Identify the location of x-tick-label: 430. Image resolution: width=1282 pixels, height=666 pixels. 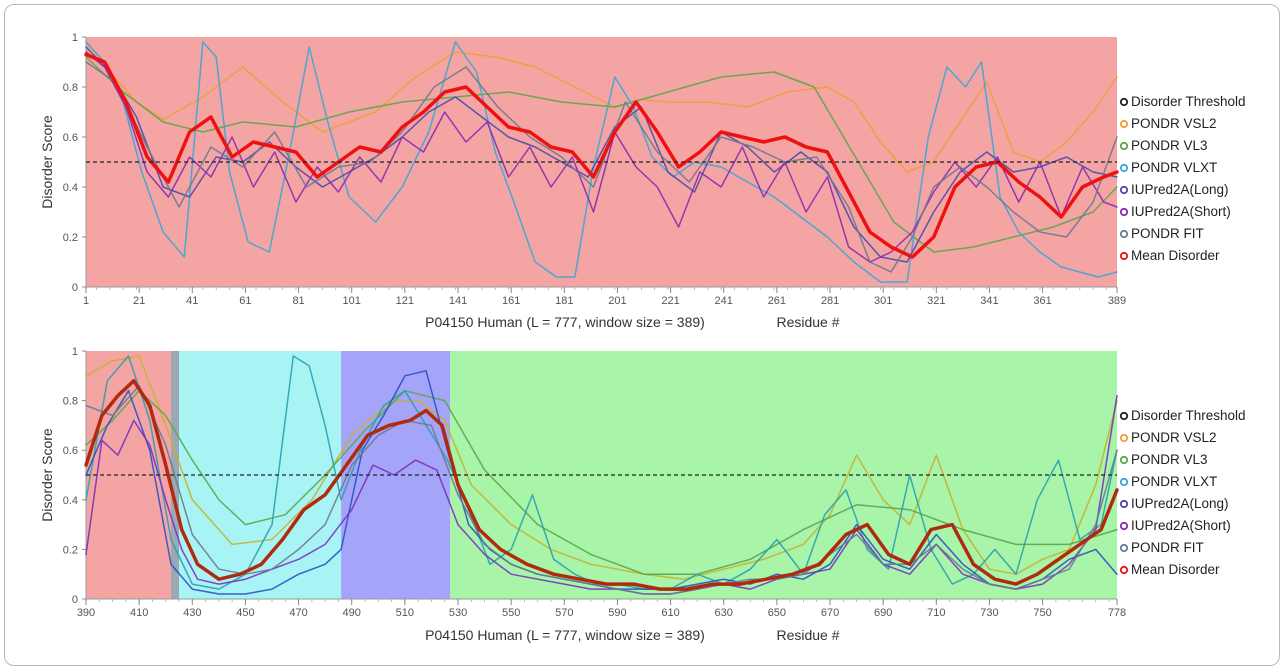
(192, 613).